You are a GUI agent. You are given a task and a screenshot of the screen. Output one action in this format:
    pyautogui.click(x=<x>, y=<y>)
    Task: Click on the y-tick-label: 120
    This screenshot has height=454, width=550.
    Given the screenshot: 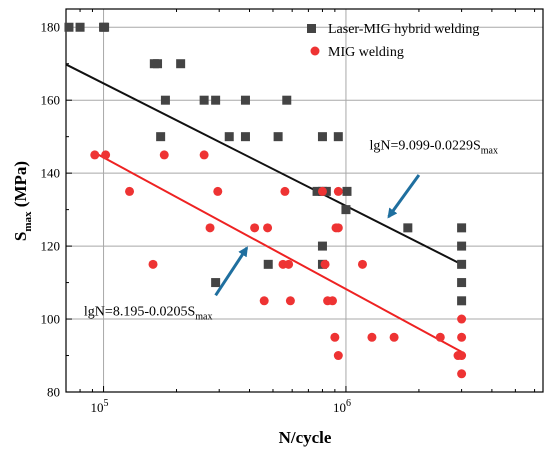 What is the action you would take?
    pyautogui.click(x=51, y=246)
    